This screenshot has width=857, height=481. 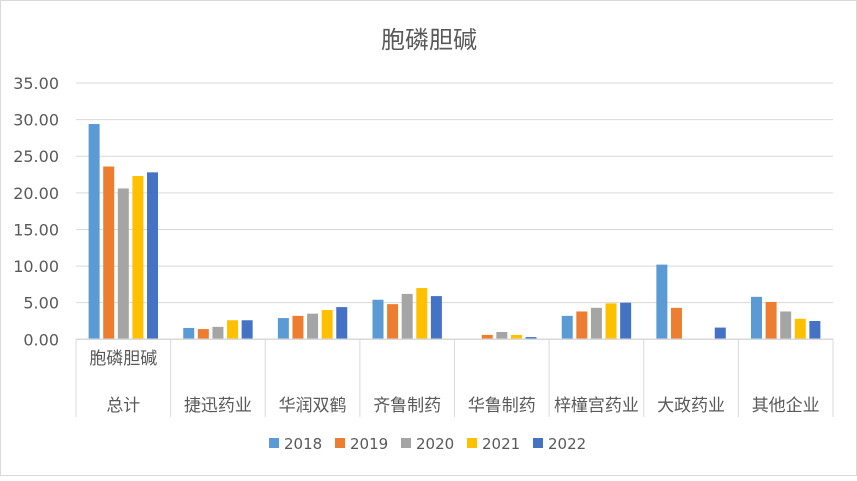 I want to click on x-category-label: 大政药业, so click(x=691, y=406).